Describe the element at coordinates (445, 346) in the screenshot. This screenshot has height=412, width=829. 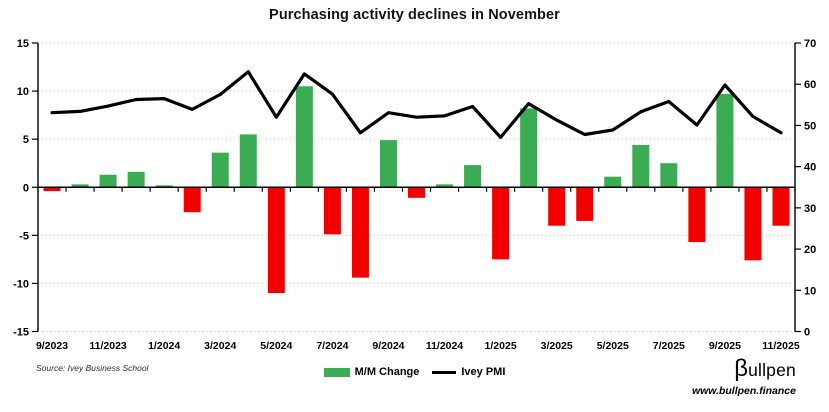
I see `x-axis-category-label: 11/2024` at that location.